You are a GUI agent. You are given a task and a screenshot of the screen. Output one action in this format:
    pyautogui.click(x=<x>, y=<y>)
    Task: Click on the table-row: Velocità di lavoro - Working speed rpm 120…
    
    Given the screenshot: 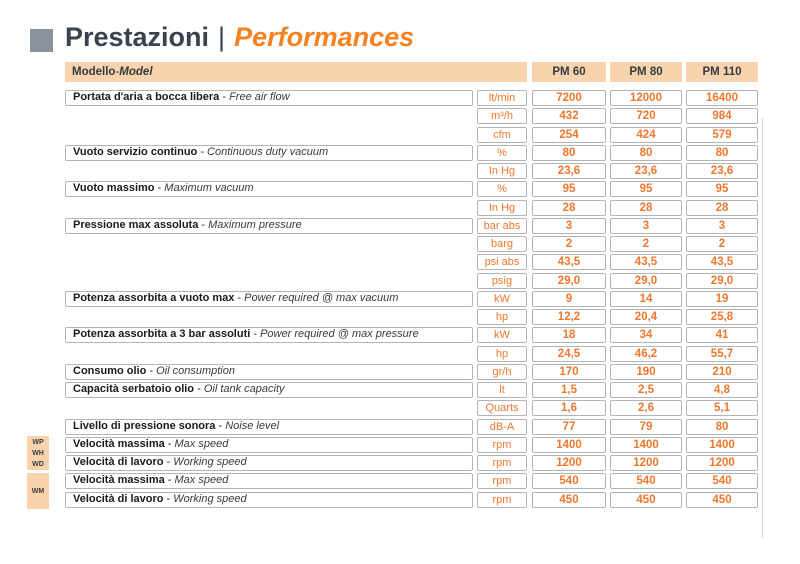 What is the action you would take?
    pyautogui.click(x=411, y=463)
    